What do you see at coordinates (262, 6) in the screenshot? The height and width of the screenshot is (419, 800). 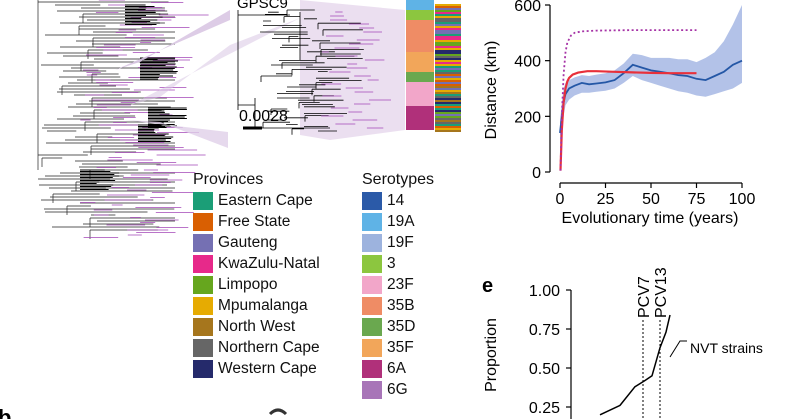 I see `clade-label: GPSC9` at bounding box center [262, 6].